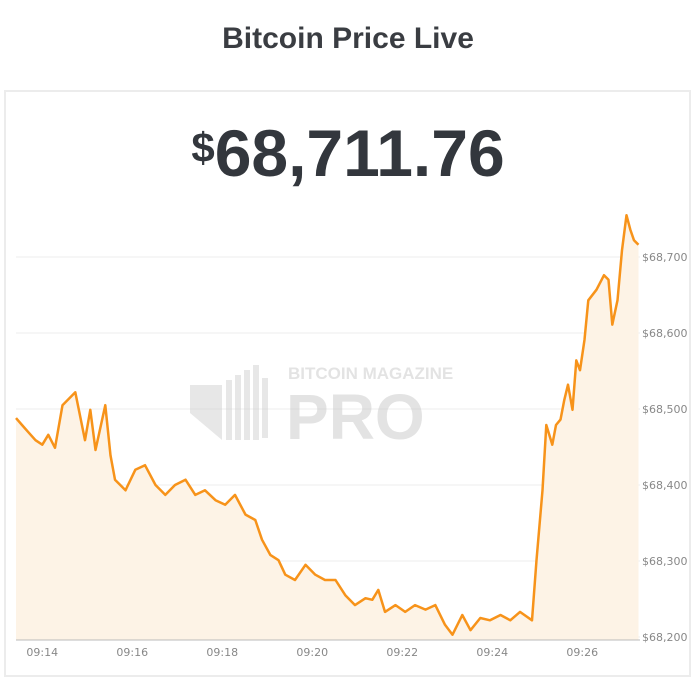  Describe the element at coordinates (582, 652) in the screenshot. I see `x-tick-label: 09:26` at that location.